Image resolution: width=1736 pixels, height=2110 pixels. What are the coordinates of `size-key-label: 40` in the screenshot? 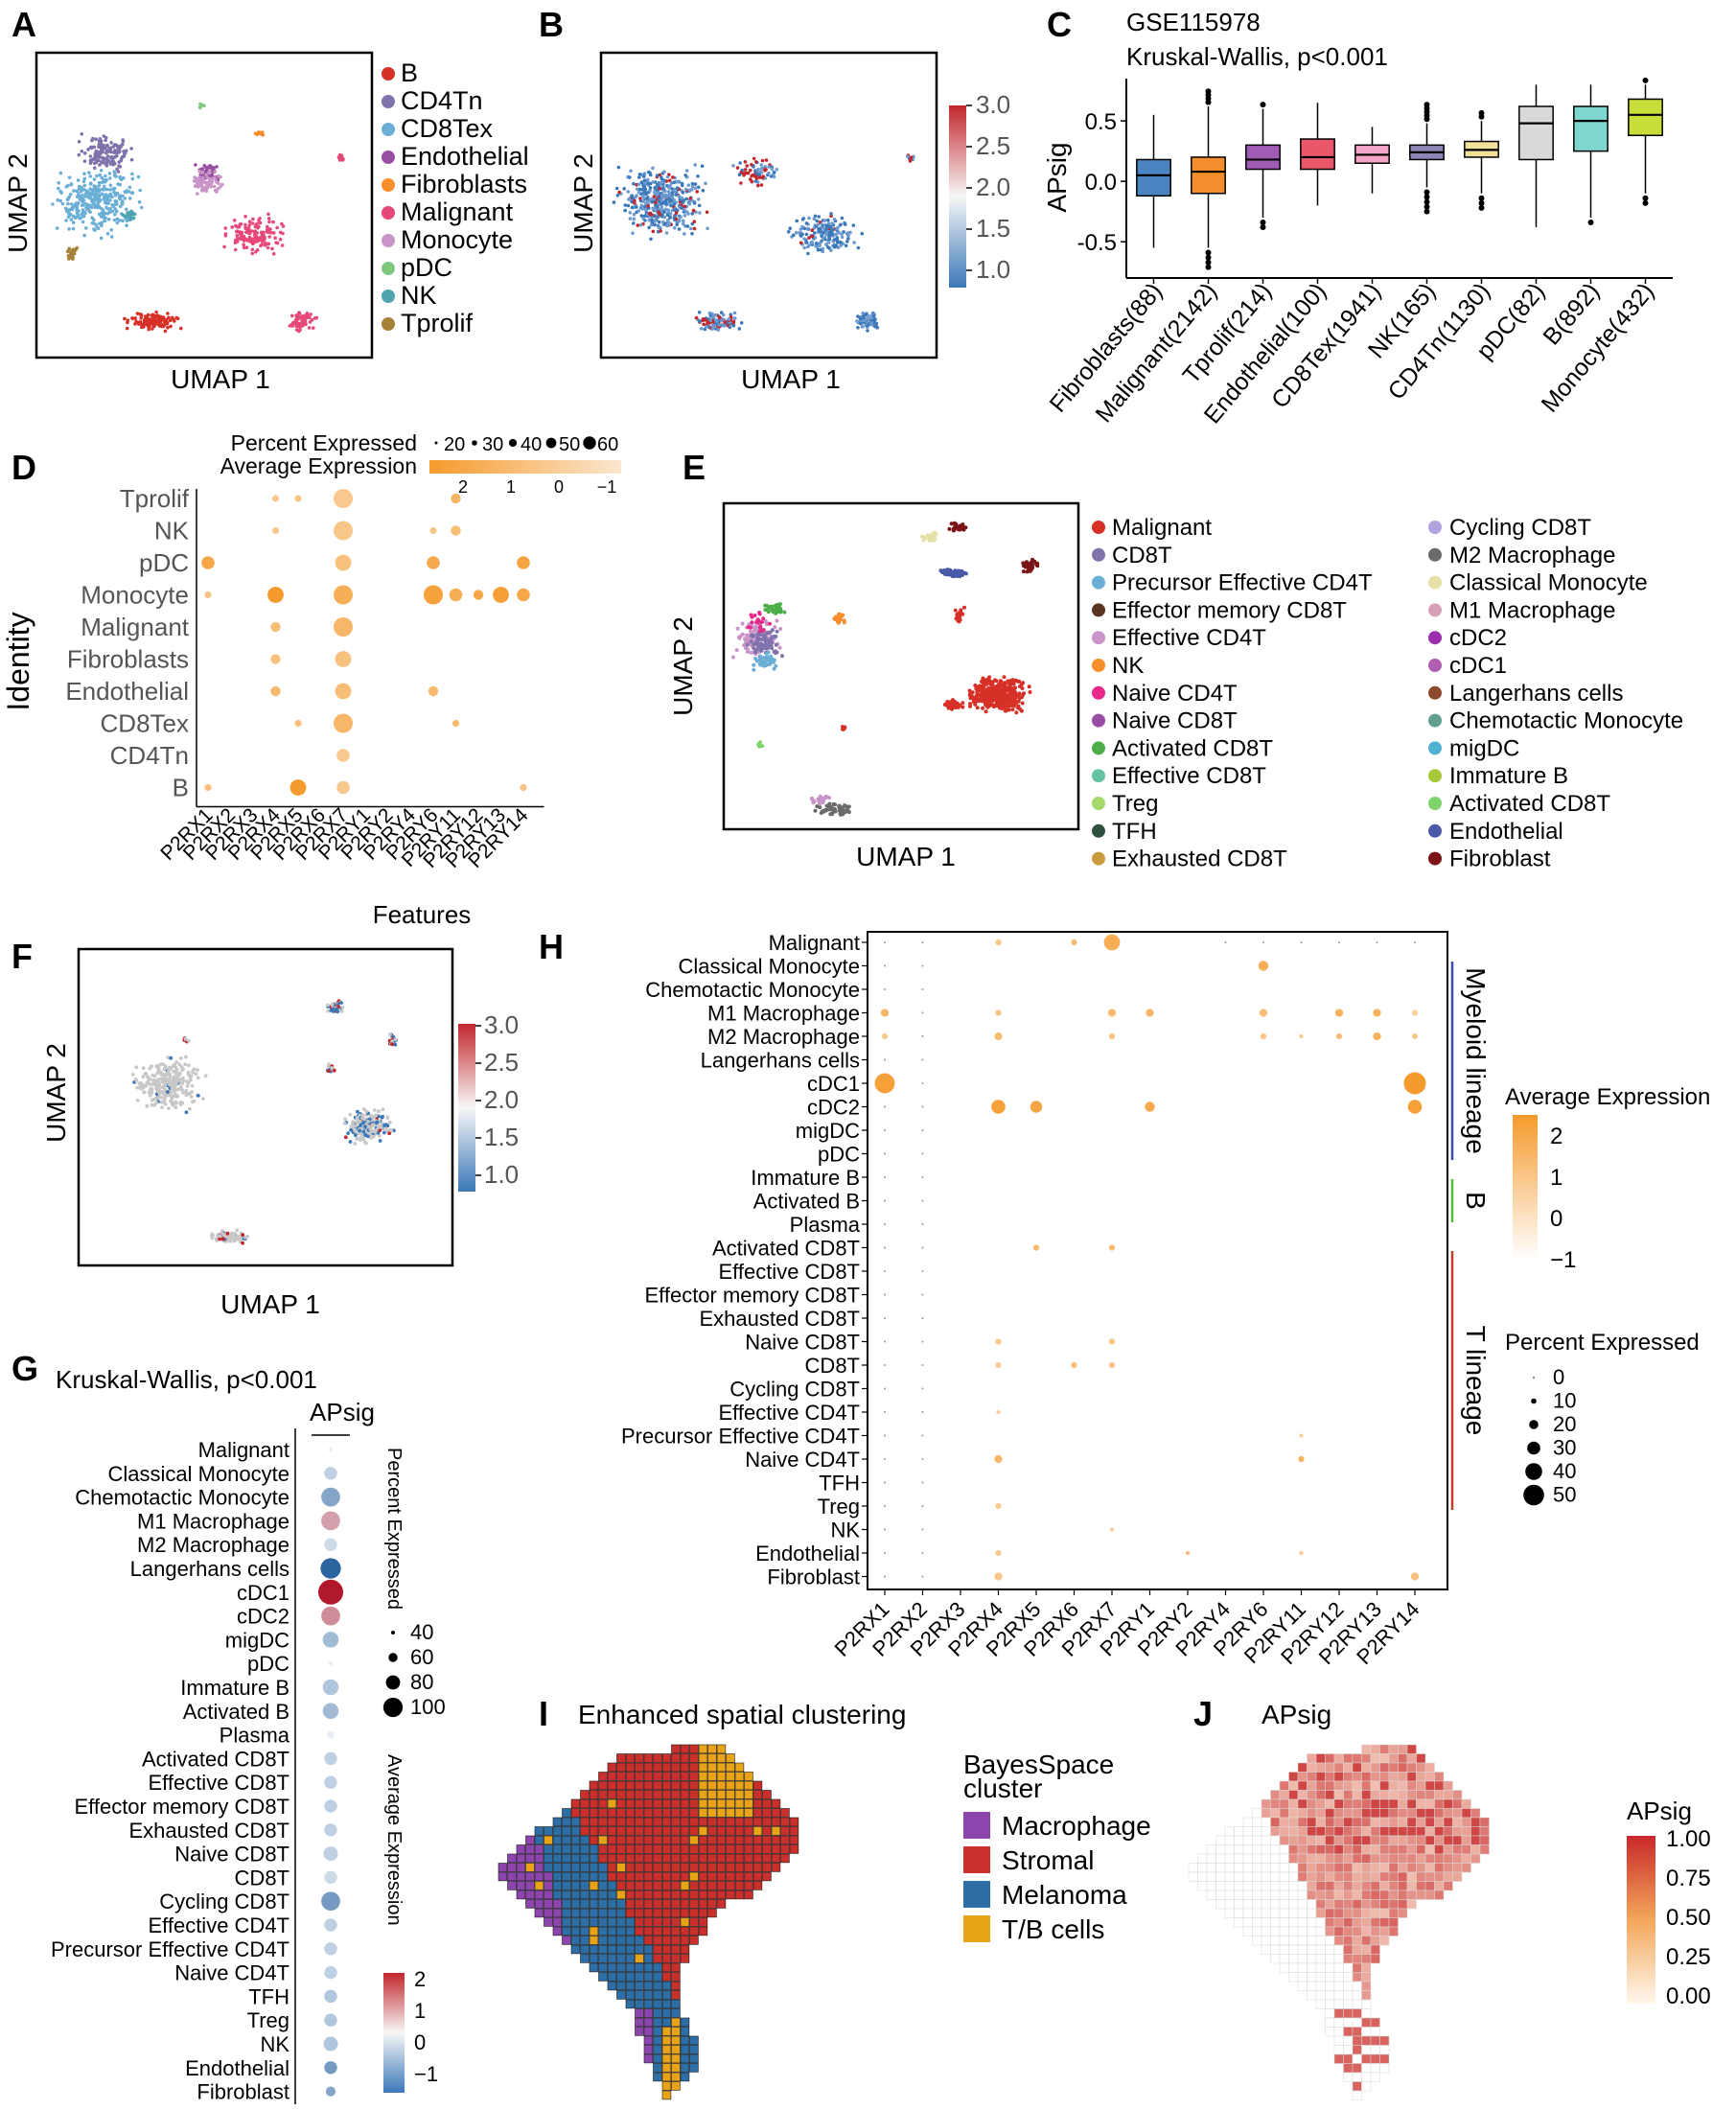 It's located at (422, 1632).